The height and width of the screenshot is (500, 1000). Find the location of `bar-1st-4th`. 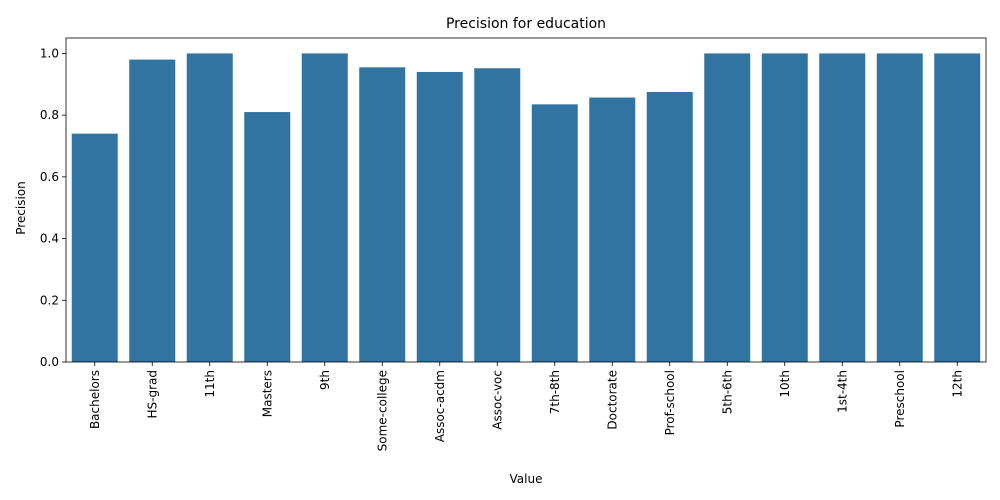

bar-1st-4th is located at coordinates (842, 208).